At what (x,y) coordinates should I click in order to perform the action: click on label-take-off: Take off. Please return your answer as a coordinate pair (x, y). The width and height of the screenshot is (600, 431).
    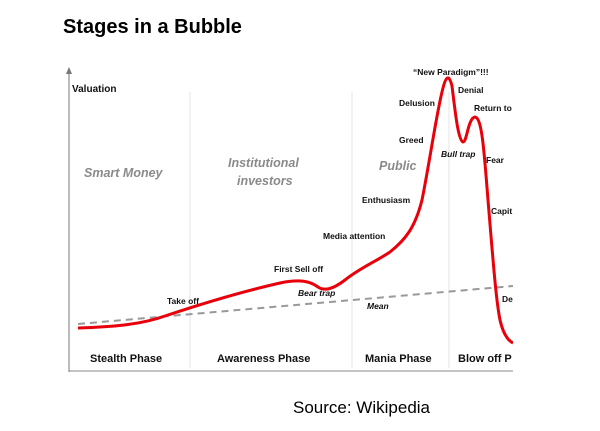
    Looking at the image, I should click on (183, 301).